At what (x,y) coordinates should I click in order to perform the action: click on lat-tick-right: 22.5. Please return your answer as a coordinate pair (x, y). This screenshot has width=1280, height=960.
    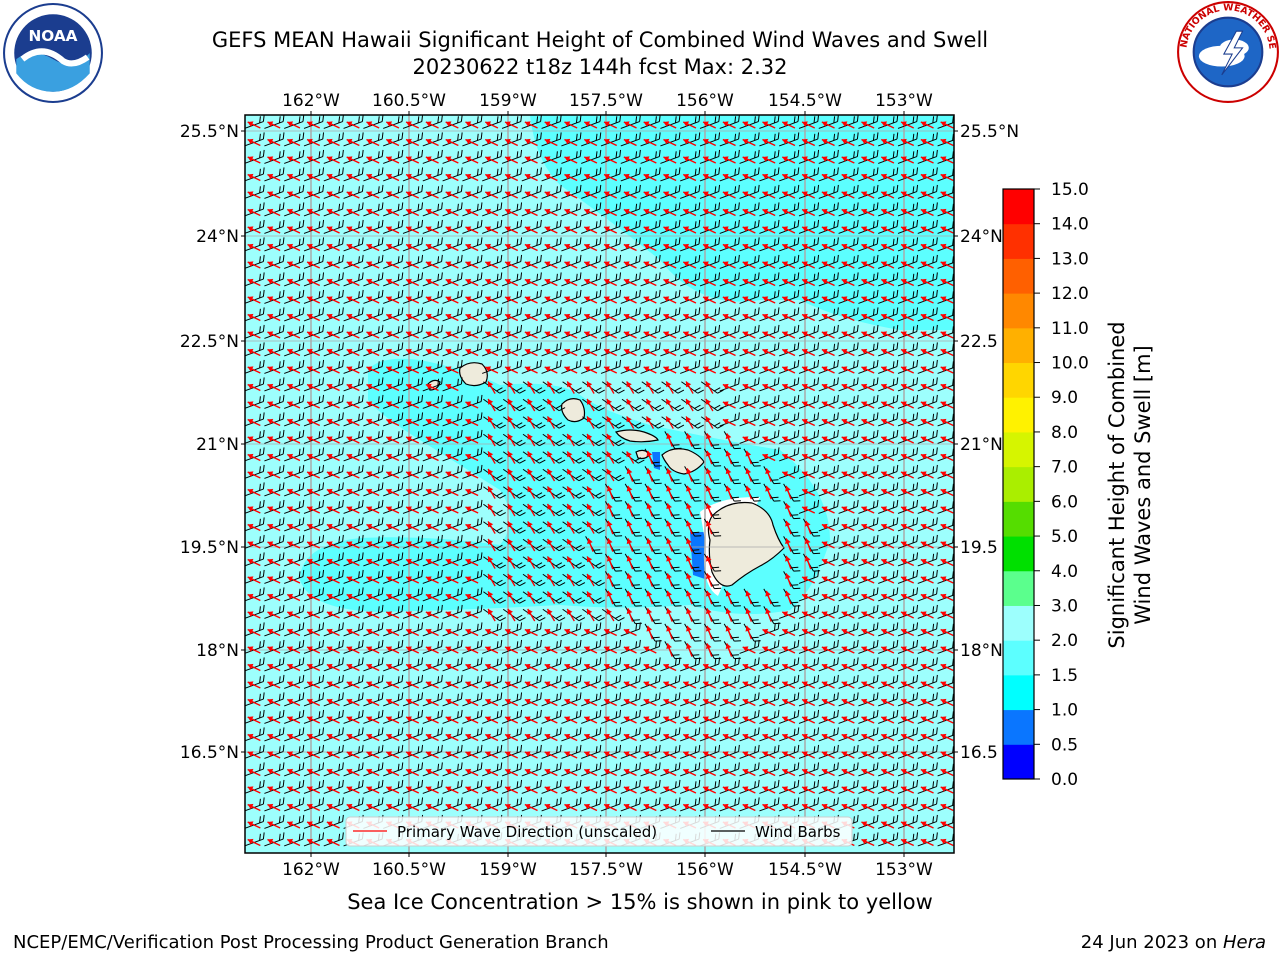
    Looking at the image, I should click on (979, 342).